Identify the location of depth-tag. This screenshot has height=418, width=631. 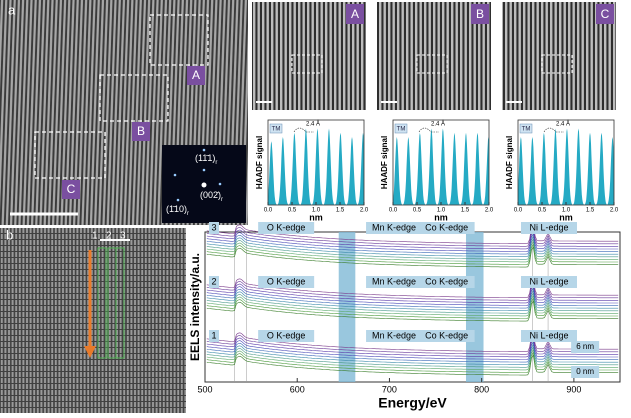
(585, 372).